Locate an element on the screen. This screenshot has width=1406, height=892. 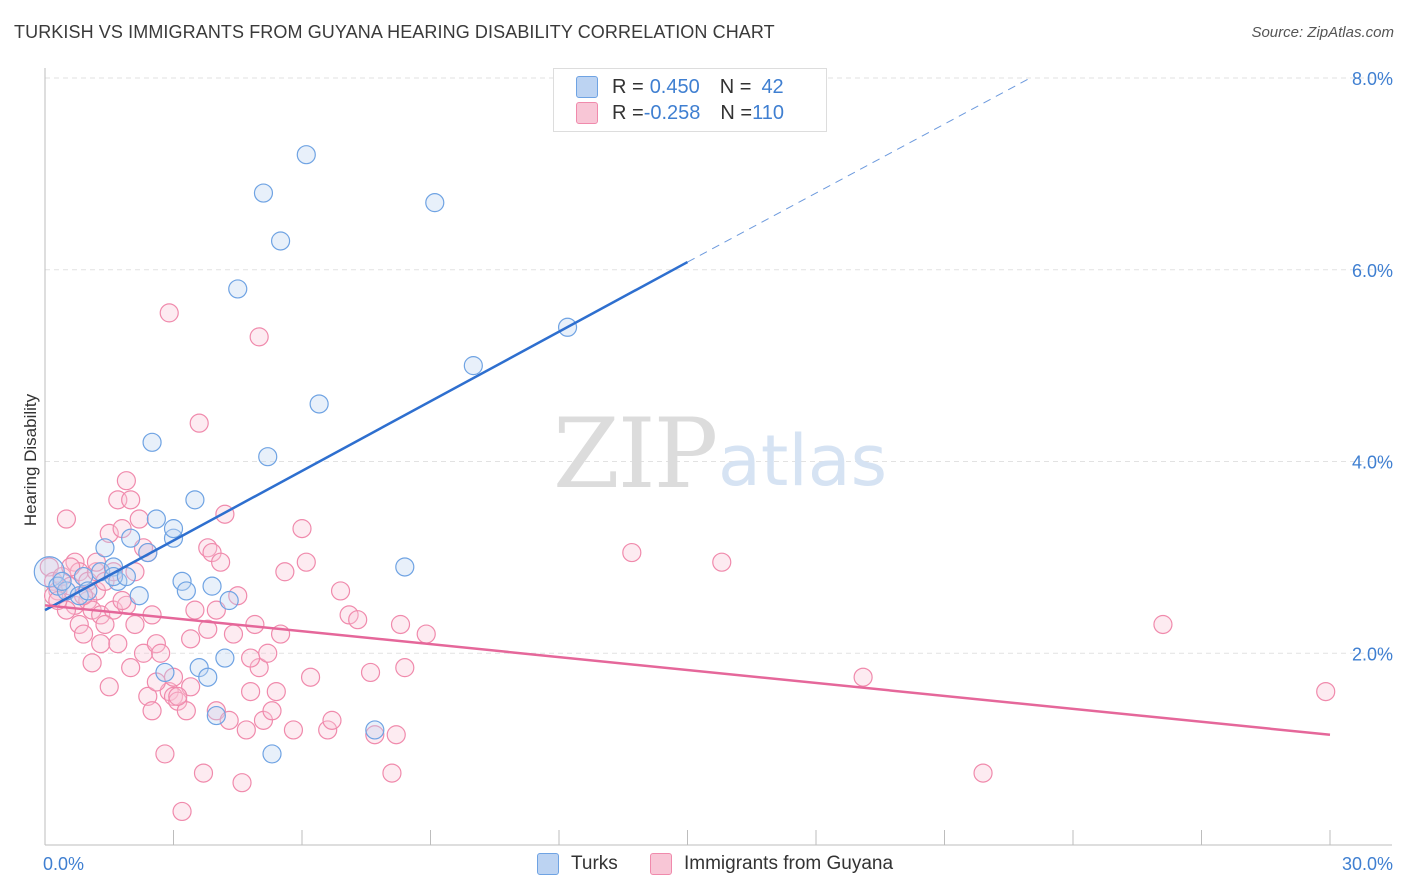
legend-r-value: 0.450 is located at coordinates (674, 86).